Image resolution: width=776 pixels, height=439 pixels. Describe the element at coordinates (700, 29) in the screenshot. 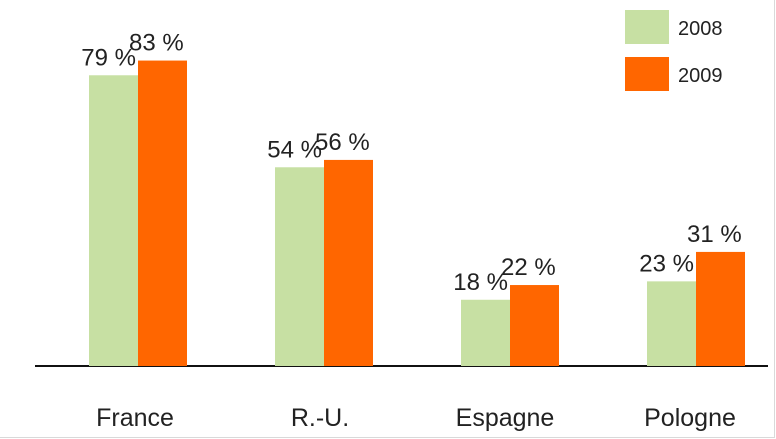

I see `legend-label-2008: 2008` at that location.